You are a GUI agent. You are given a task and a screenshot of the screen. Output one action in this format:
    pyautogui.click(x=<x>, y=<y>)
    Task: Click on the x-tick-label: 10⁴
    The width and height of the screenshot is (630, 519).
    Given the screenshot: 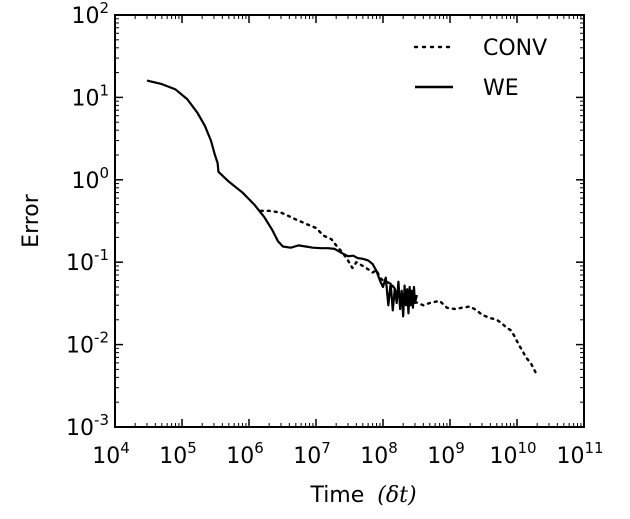 What is the action you would take?
    pyautogui.click(x=111, y=454)
    